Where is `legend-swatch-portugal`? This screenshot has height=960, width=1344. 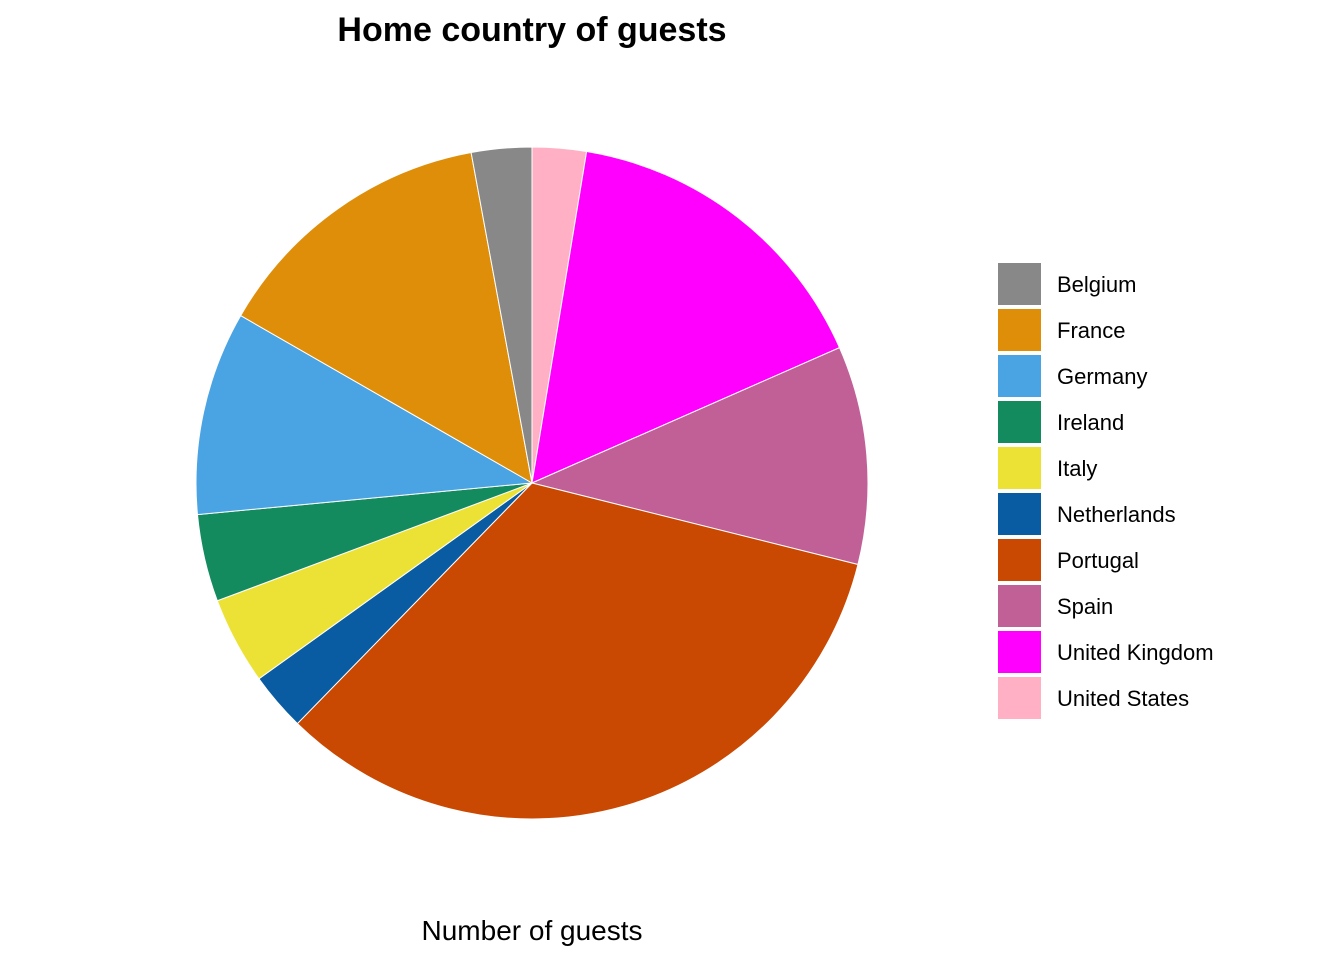
legend-swatch-portugal is located at coordinates (1019, 560).